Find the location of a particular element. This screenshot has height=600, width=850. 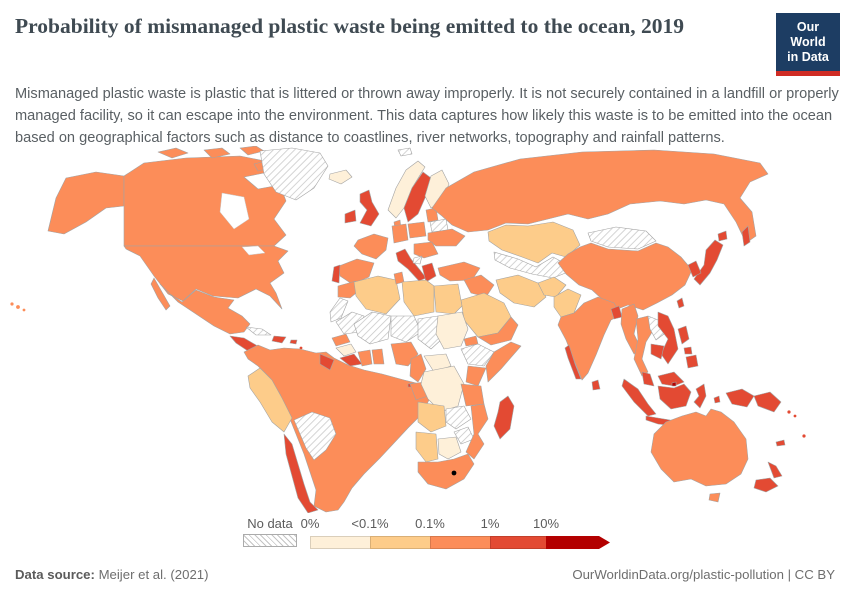

country-ireland is located at coordinates (350, 216).